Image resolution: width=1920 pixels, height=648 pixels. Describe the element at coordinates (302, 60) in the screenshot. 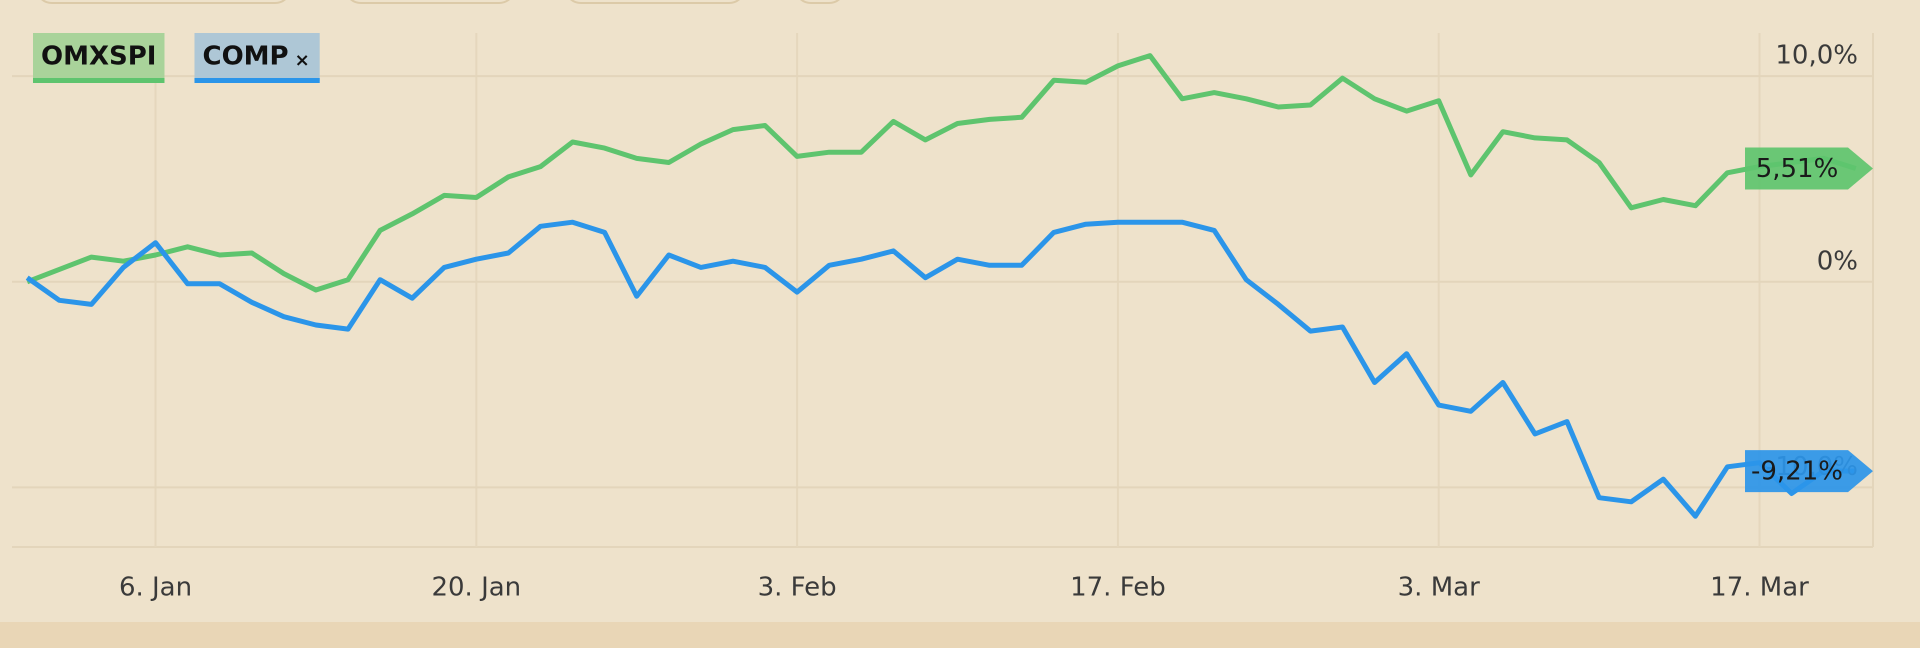

I see `legend-remove: ×` at that location.